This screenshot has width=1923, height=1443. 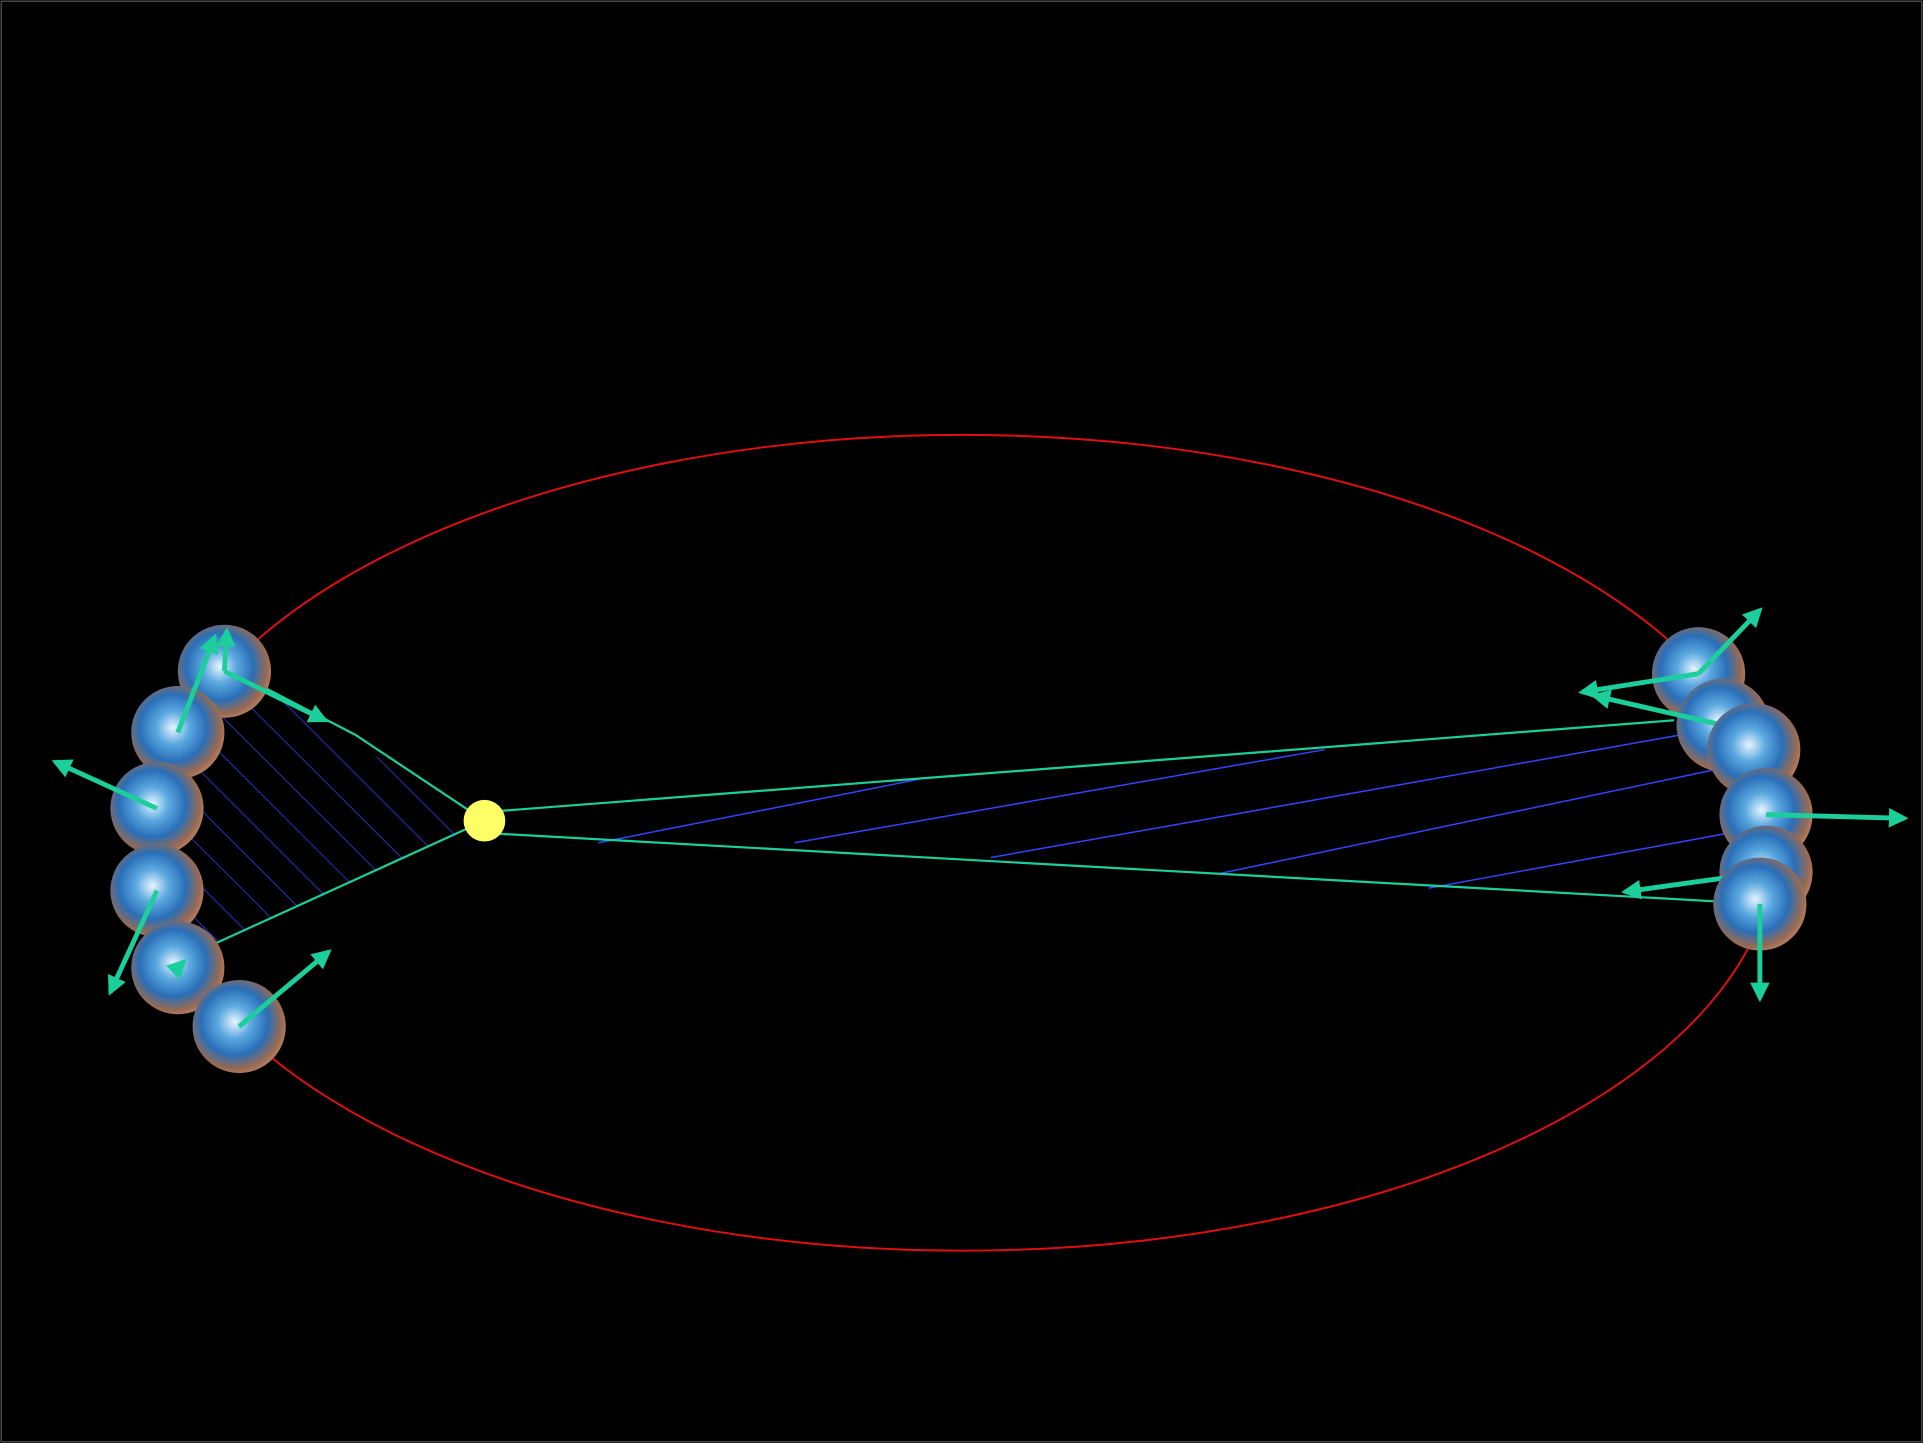 What do you see at coordinates (328, 810) in the screenshot?
I see `swept-area-left` at bounding box center [328, 810].